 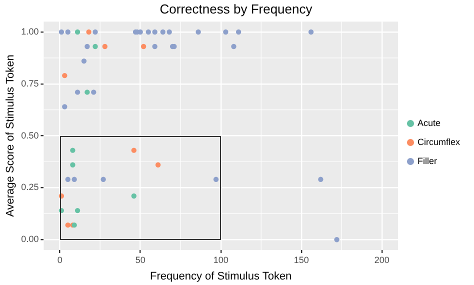 What do you see at coordinates (30, 187) in the screenshot?
I see `y-tick-label: 0.25` at bounding box center [30, 187].